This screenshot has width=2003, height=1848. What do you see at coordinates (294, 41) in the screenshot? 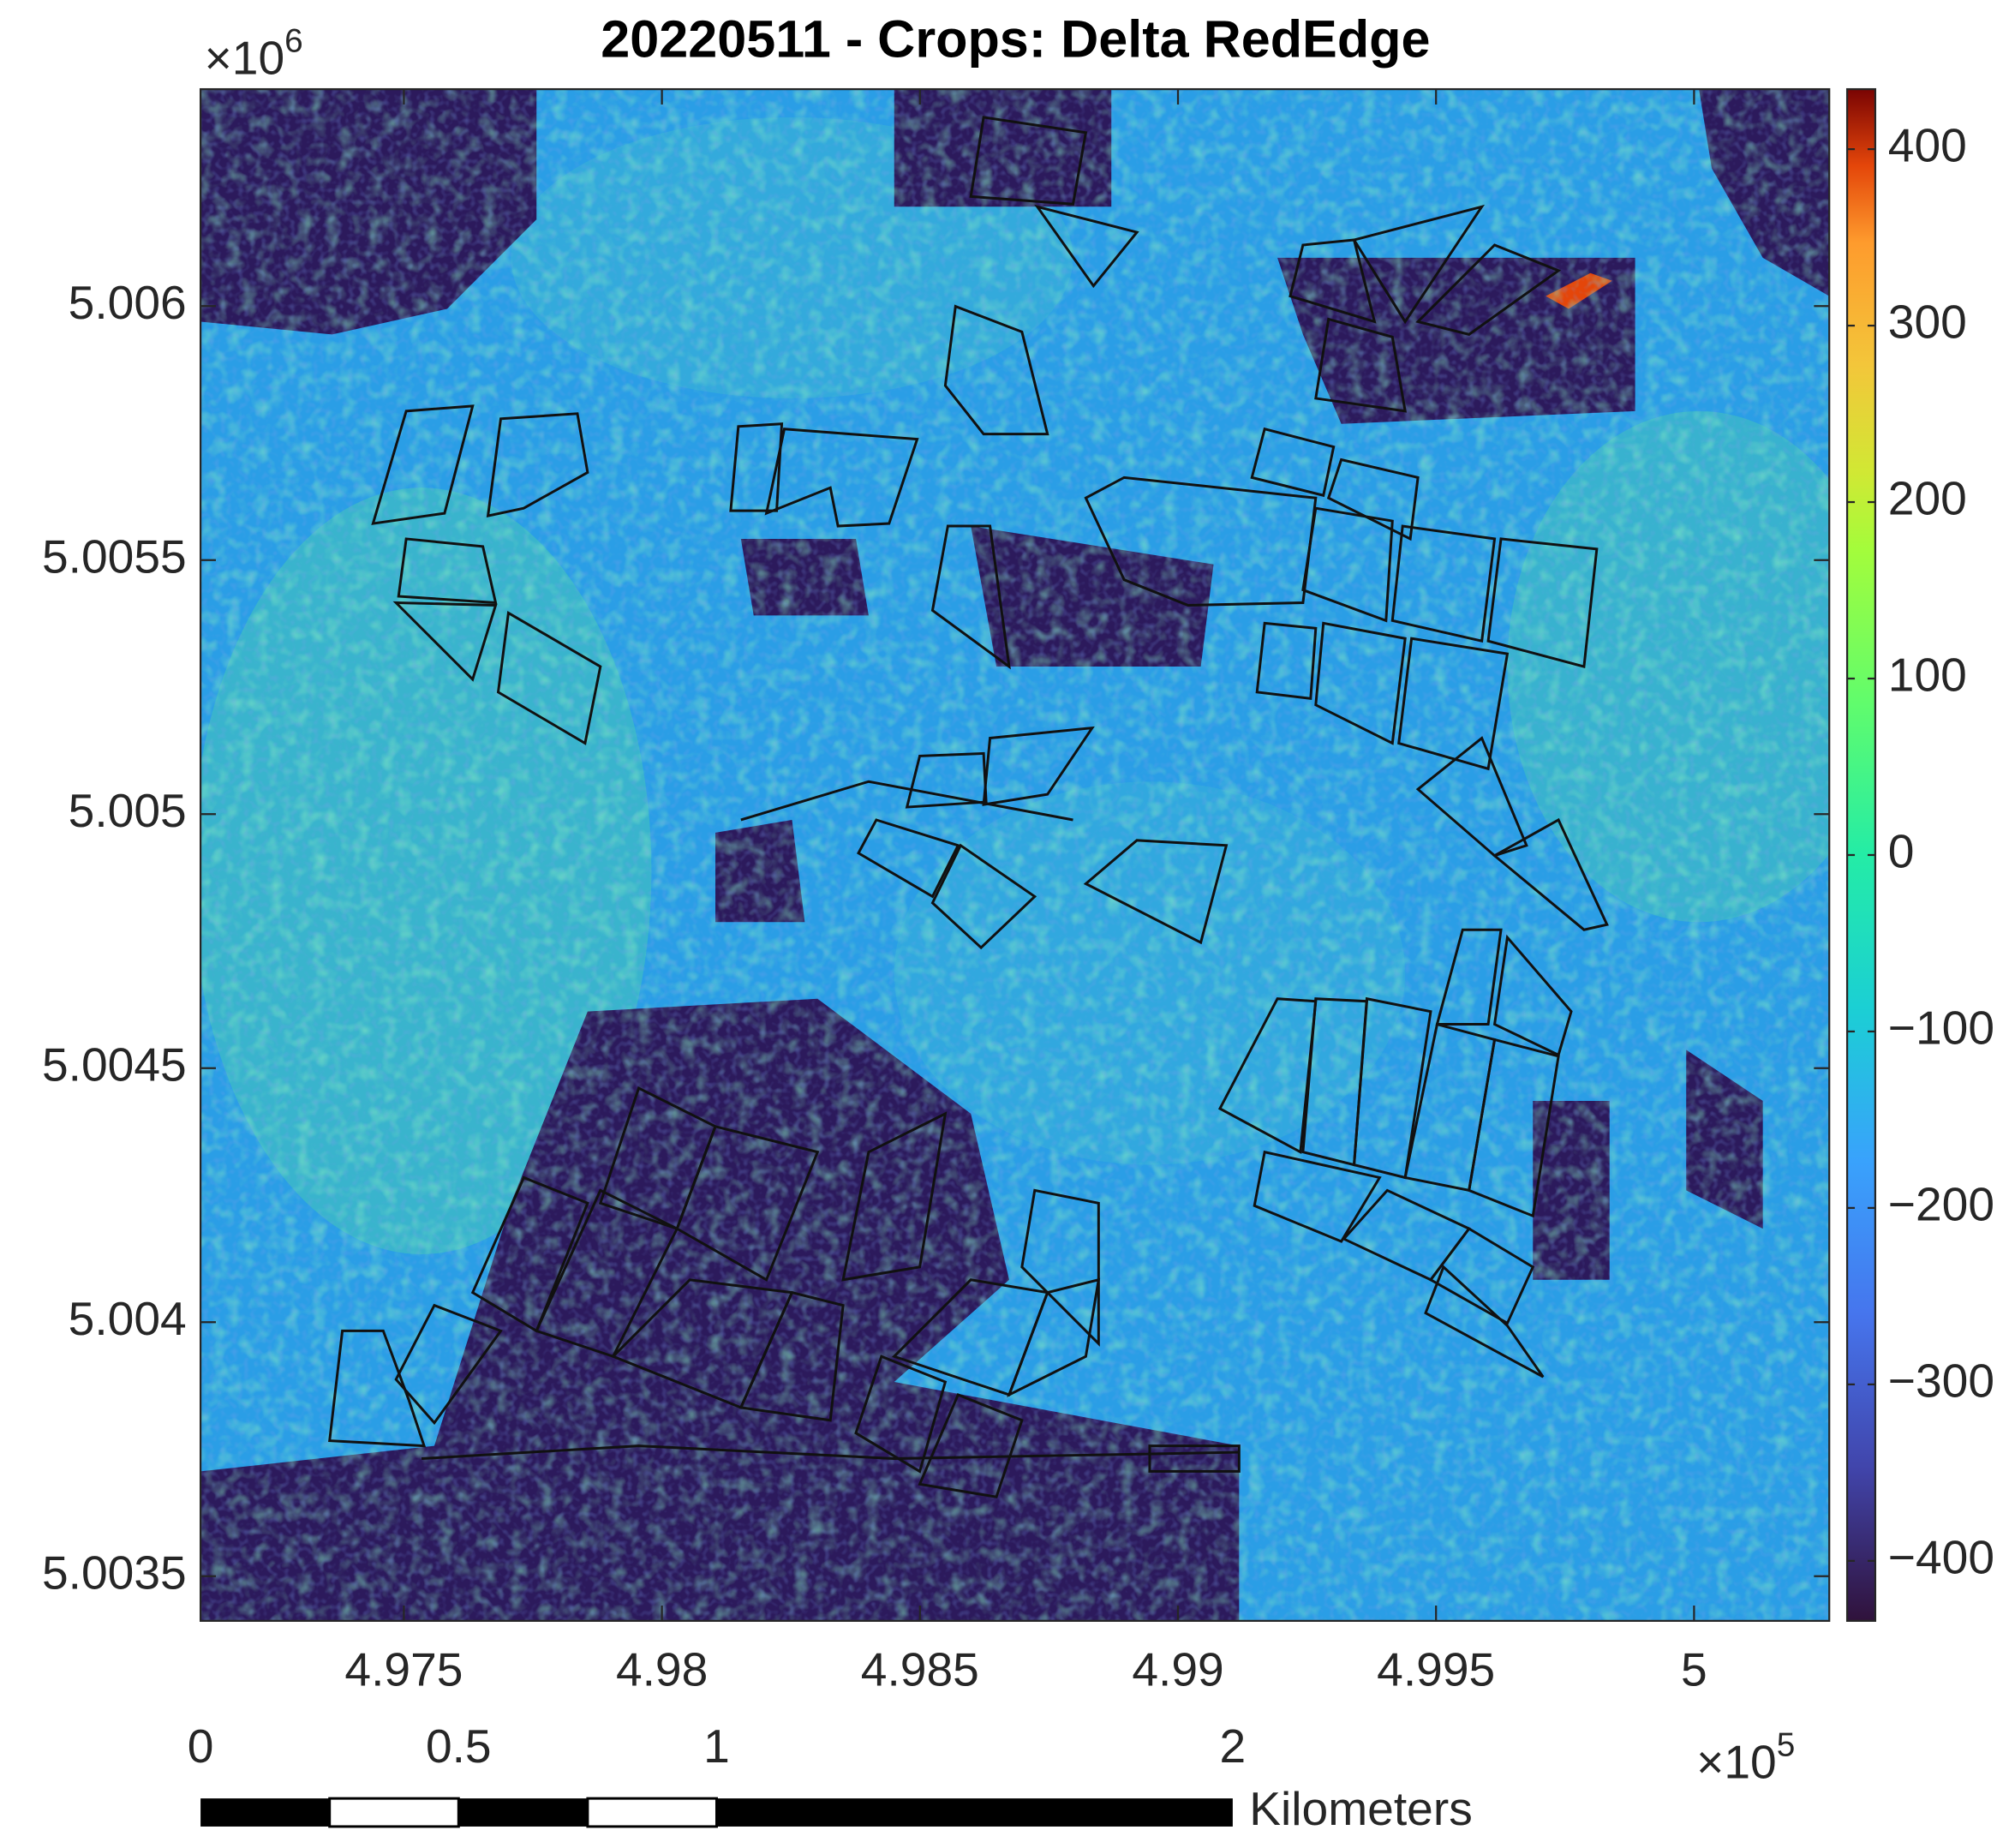
I see `y-multiplier-exponent: 6` at bounding box center [294, 41].